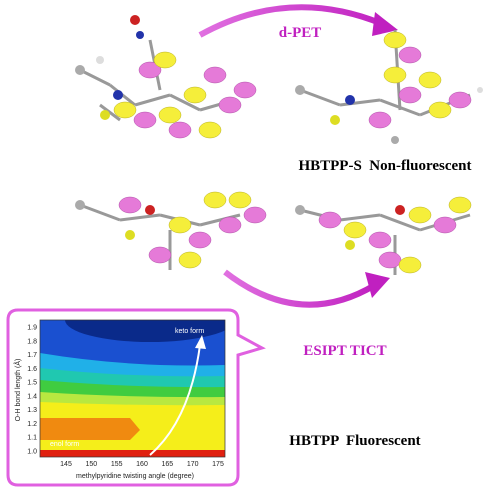 The width and height of the screenshot is (500, 490). Describe the element at coordinates (66, 464) in the screenshot. I see `x-tick-label: 145` at that location.